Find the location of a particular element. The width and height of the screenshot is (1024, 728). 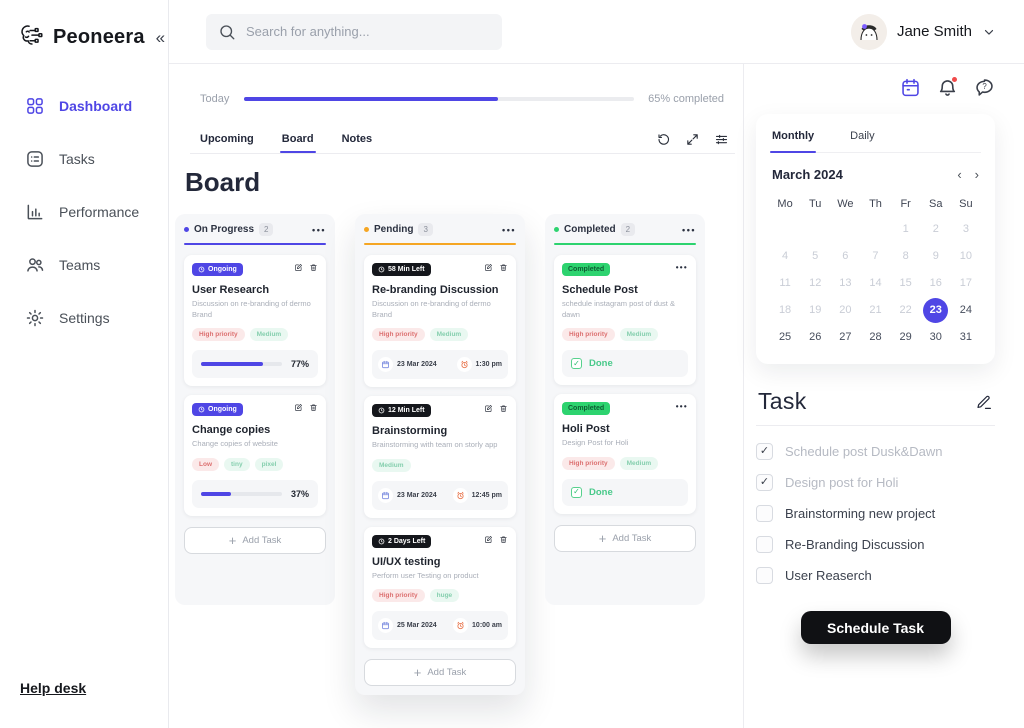

calendar-day: 20 is located at coordinates (845, 310).